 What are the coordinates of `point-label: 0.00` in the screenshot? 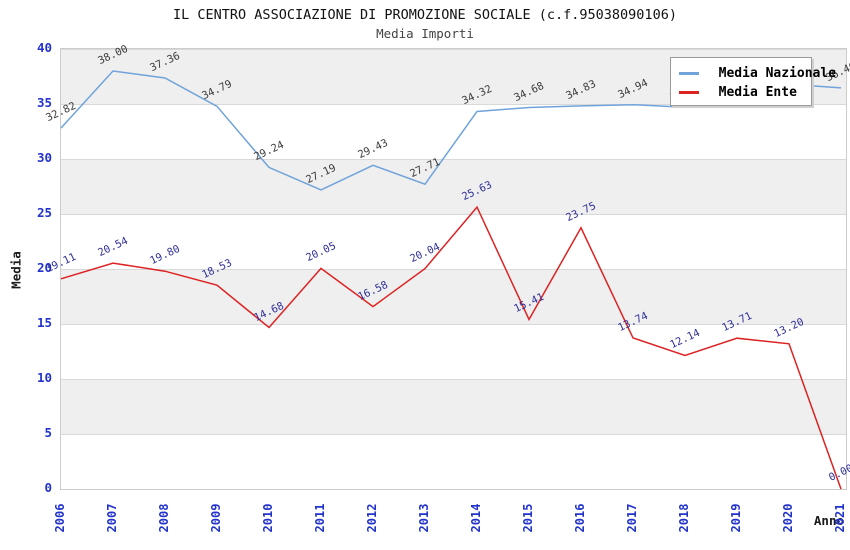 It's located at (838, 473).